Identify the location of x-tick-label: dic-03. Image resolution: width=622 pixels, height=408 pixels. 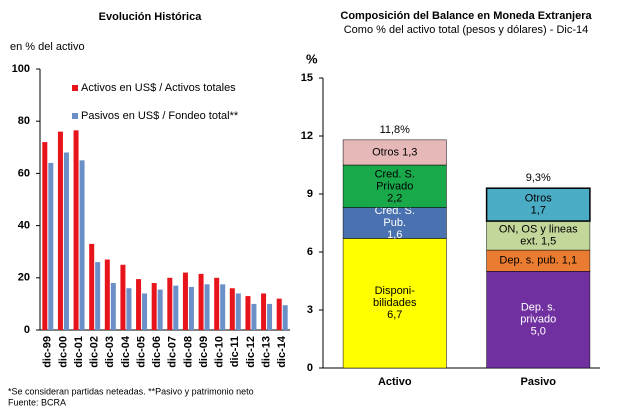
(110, 352).